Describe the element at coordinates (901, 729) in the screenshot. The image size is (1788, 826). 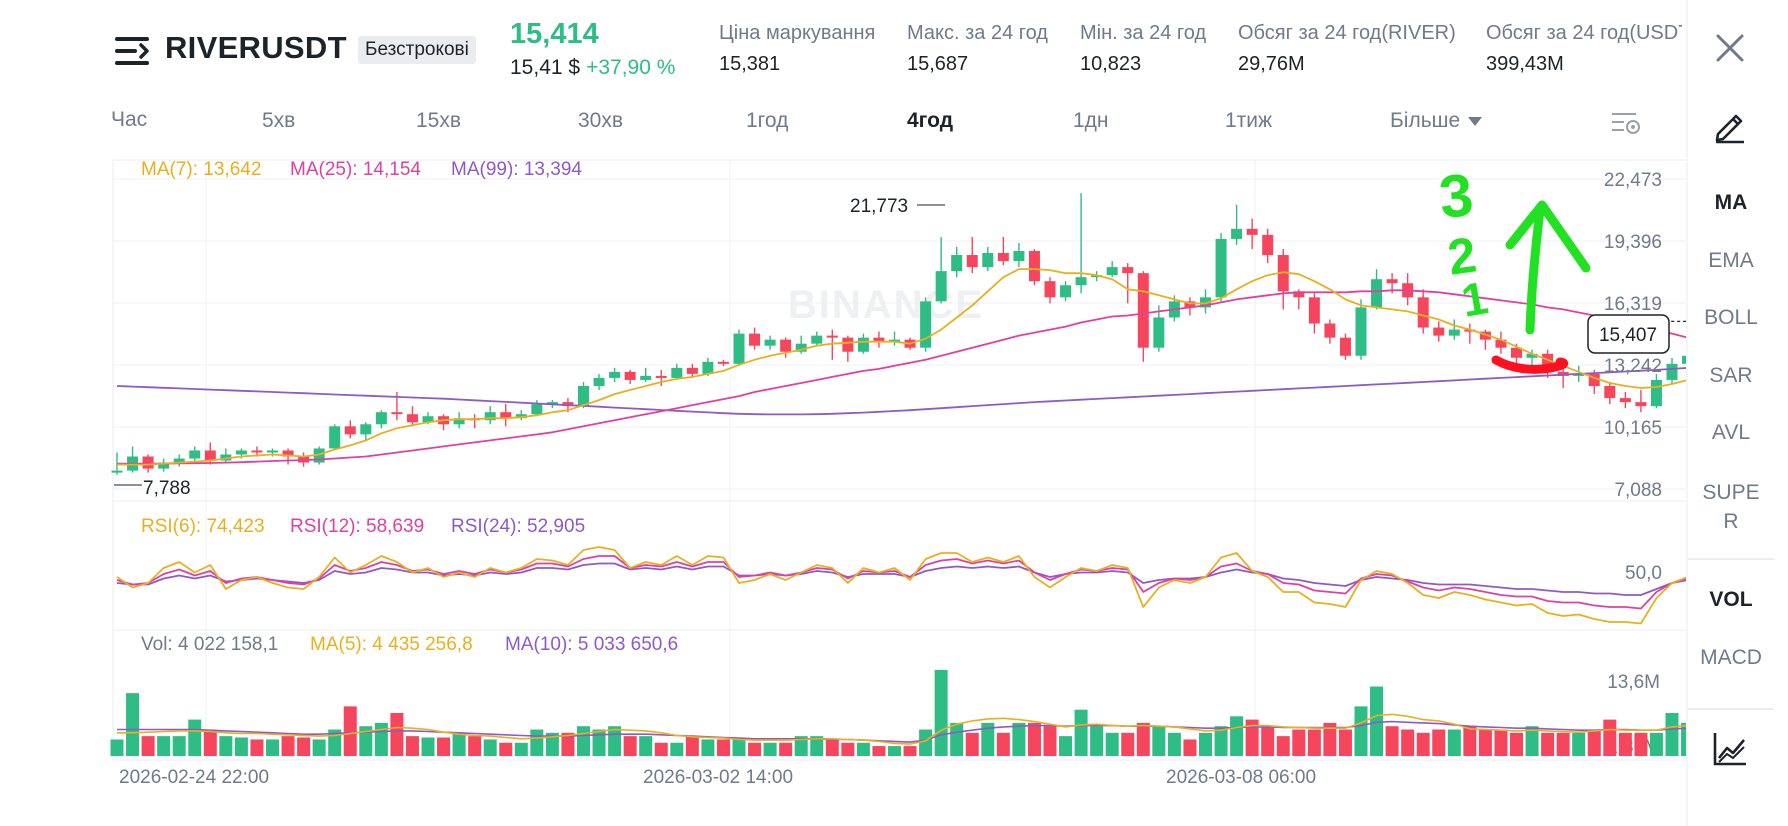
I see `vol-ma5-line` at that location.